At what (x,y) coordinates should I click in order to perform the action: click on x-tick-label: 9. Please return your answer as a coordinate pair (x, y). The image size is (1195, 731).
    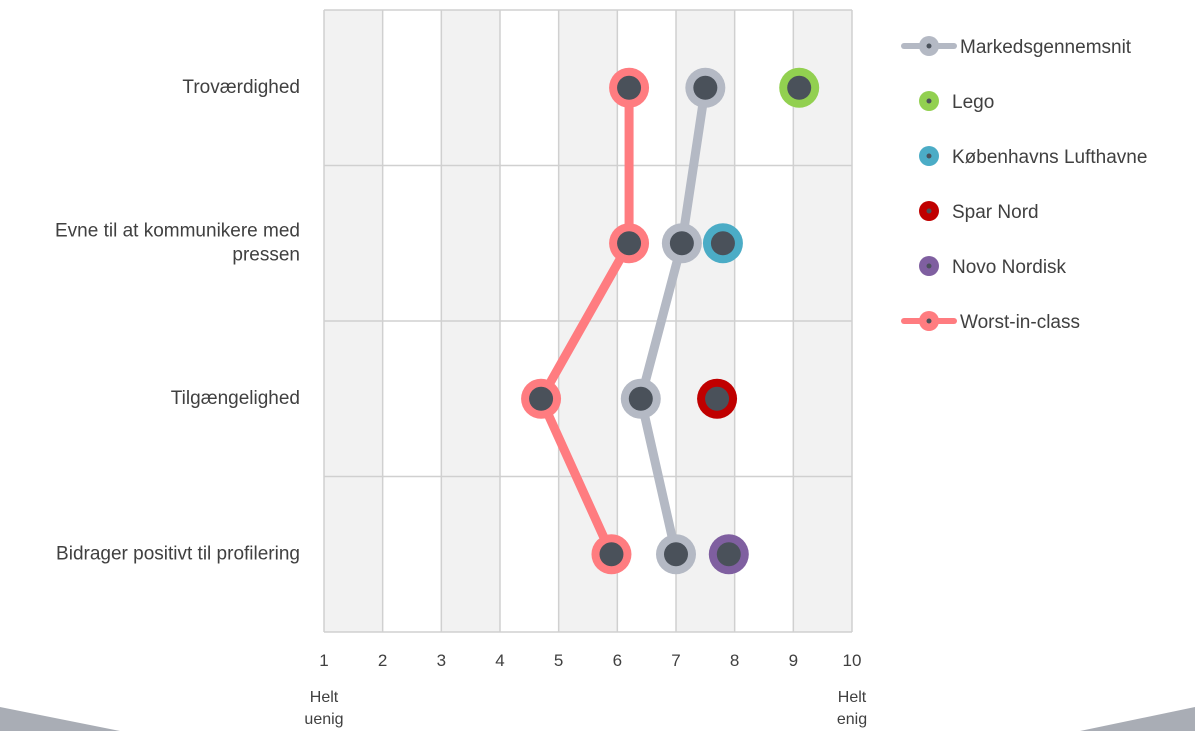
    Looking at the image, I should click on (793, 660).